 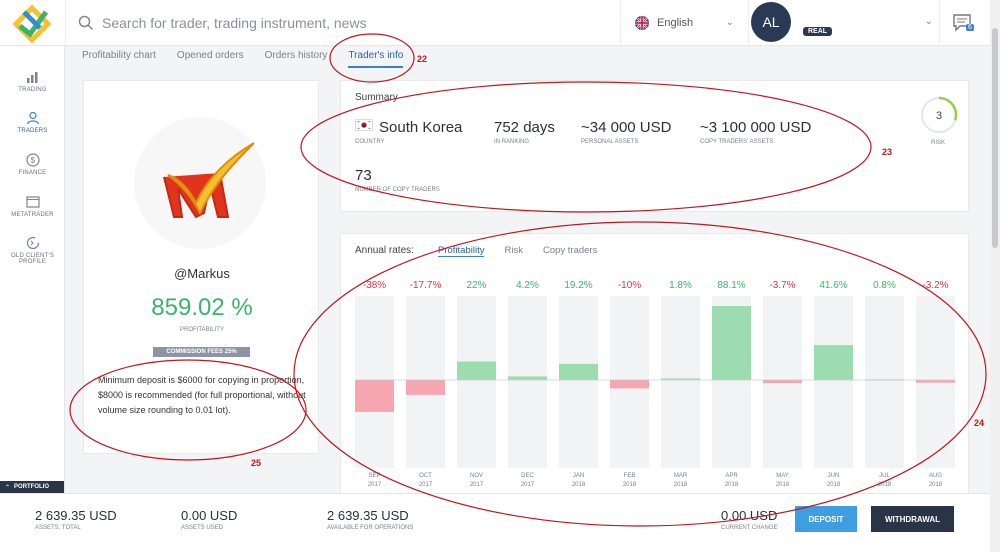 What do you see at coordinates (771, 22) in the screenshot?
I see `avatar: AL` at bounding box center [771, 22].